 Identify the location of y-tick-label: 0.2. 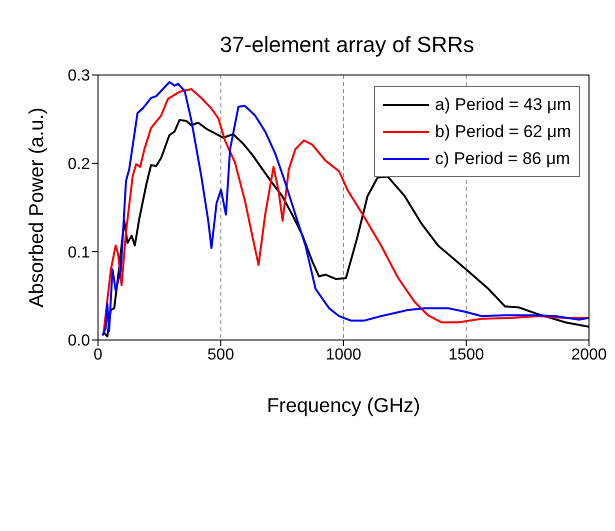
(79, 165).